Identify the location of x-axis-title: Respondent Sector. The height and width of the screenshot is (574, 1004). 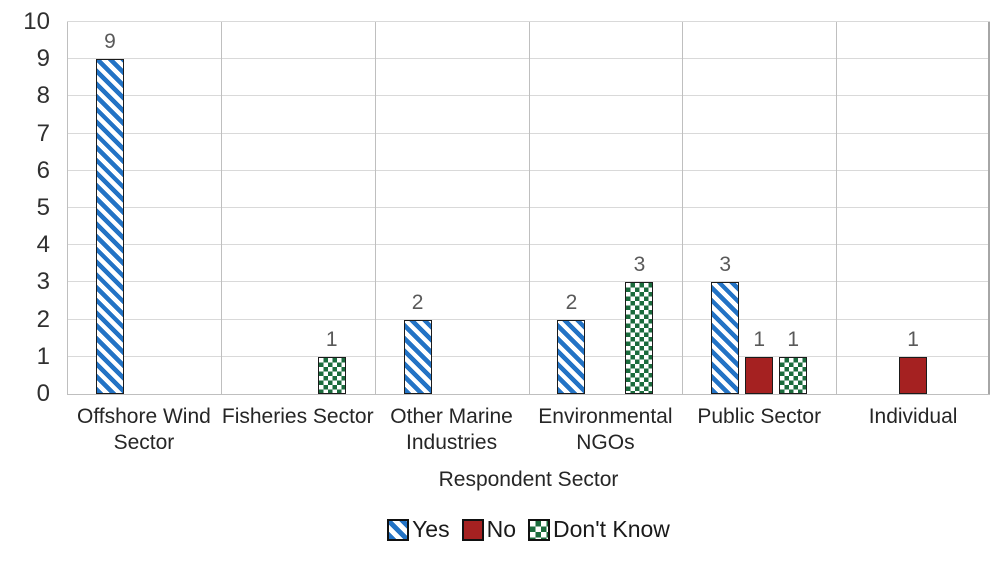
(528, 479).